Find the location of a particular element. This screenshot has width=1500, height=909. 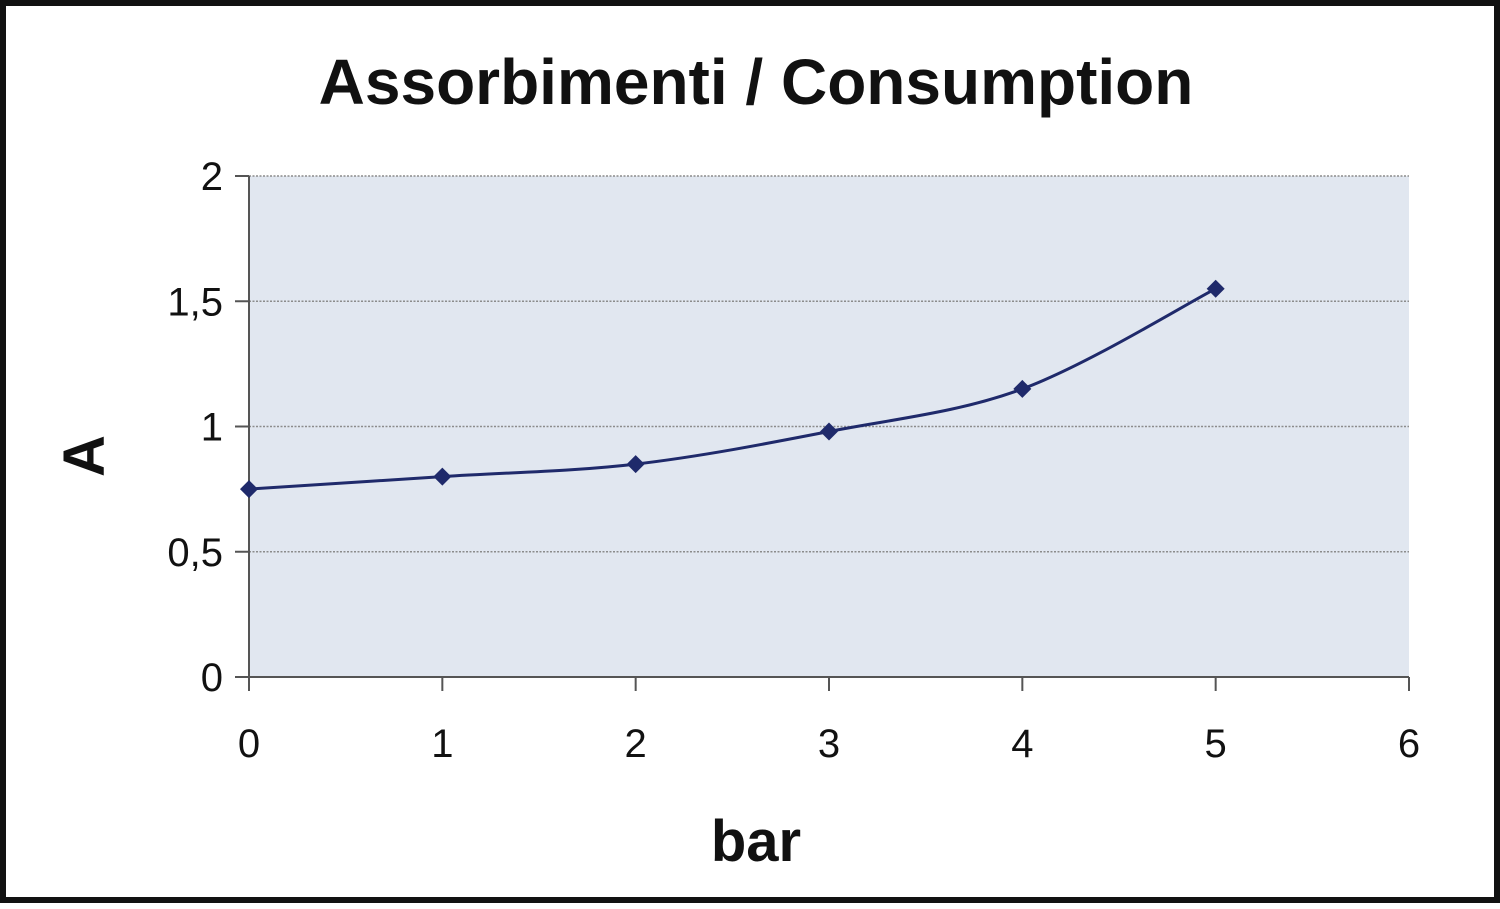

x-tick-label: 3 is located at coordinates (829, 744).